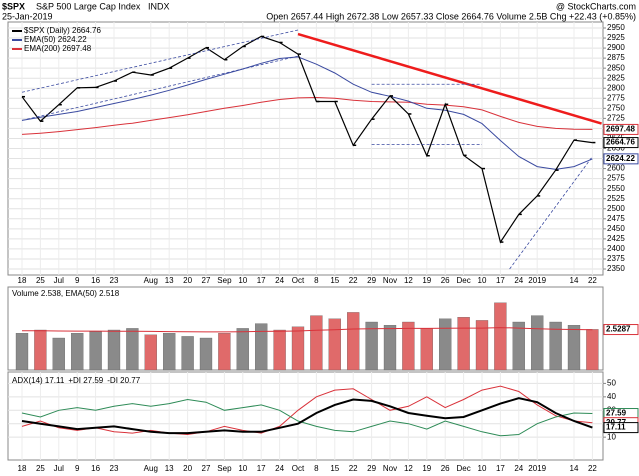 The height and width of the screenshot is (476, 639). I want to click on value-tag-label: 2624.22, so click(620, 158).